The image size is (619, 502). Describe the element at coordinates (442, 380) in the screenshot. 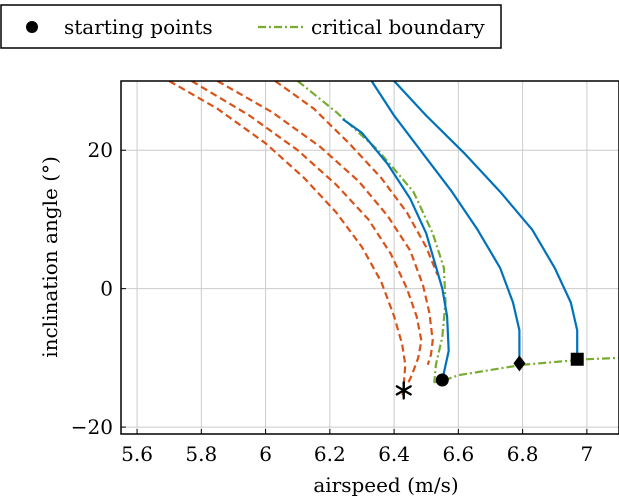

I see `marker-circle` at that location.